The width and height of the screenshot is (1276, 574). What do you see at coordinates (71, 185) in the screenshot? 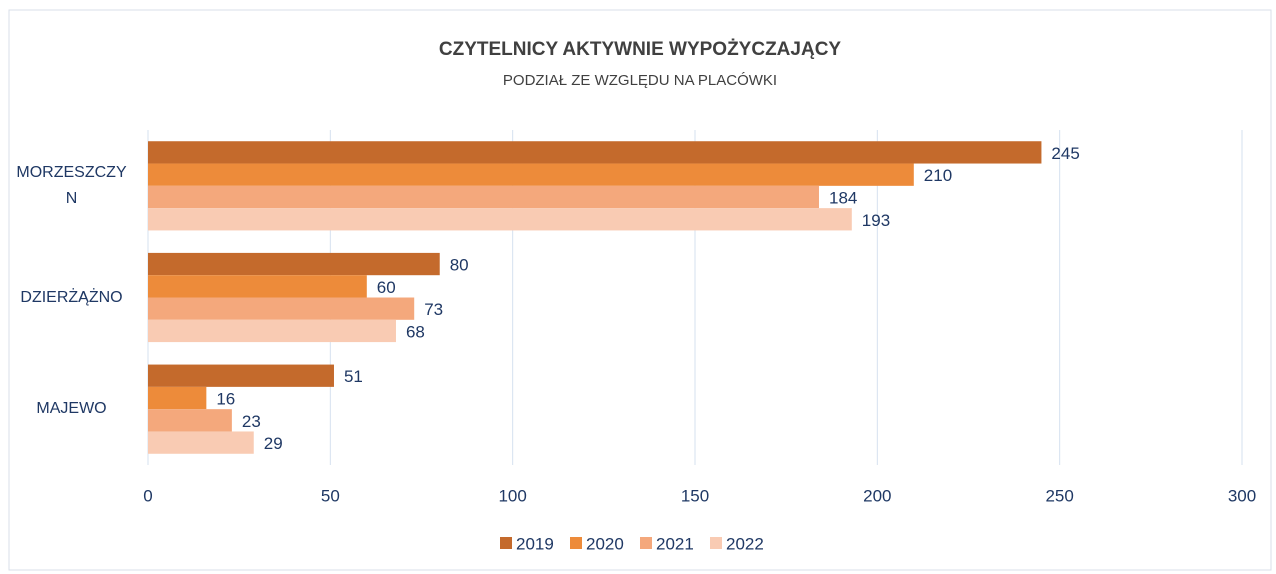
I see `category-label: MORZESZCZYN` at bounding box center [71, 185].